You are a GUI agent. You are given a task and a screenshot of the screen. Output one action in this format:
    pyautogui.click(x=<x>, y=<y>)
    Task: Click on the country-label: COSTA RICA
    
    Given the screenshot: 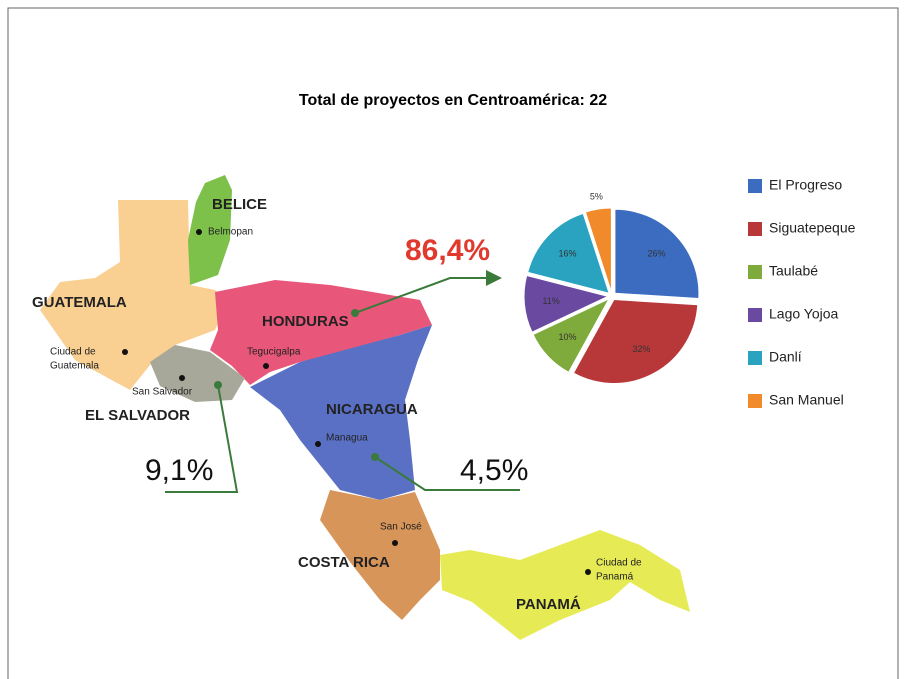 What is the action you would take?
    pyautogui.click(x=344, y=562)
    